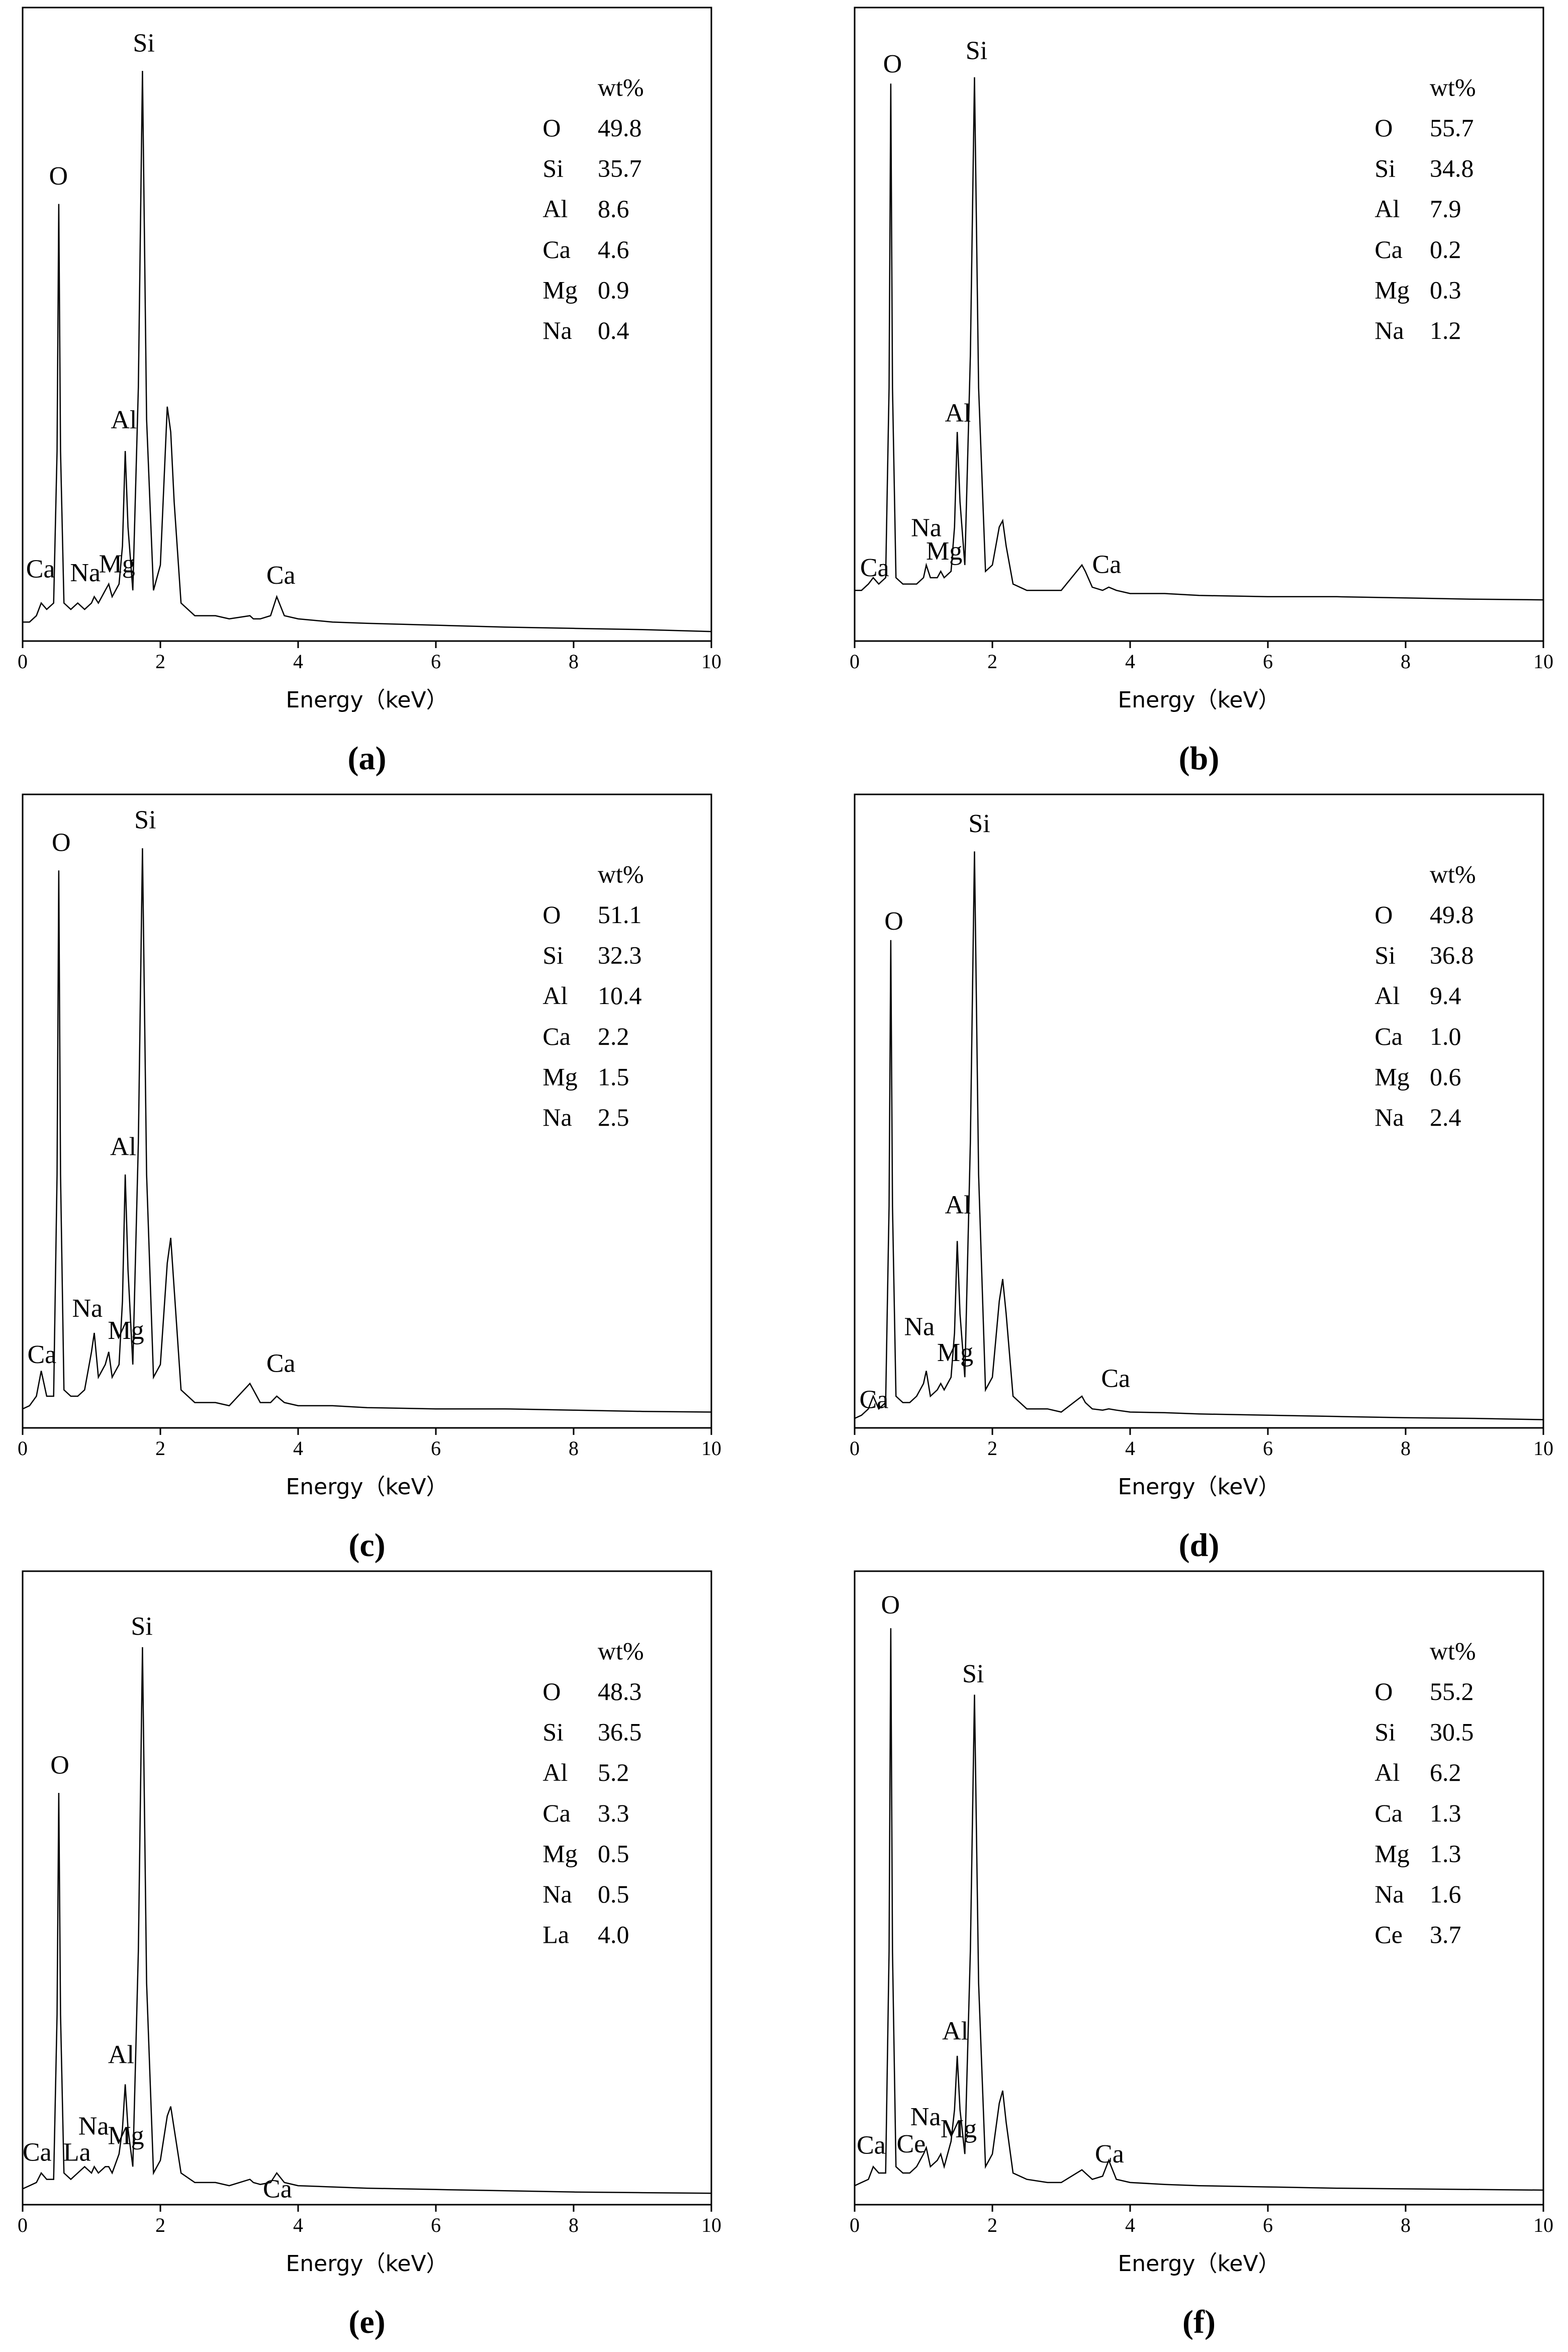 This screenshot has width=1568, height=2352. What do you see at coordinates (620, 169) in the screenshot?
I see `element-wt: 35.7` at bounding box center [620, 169].